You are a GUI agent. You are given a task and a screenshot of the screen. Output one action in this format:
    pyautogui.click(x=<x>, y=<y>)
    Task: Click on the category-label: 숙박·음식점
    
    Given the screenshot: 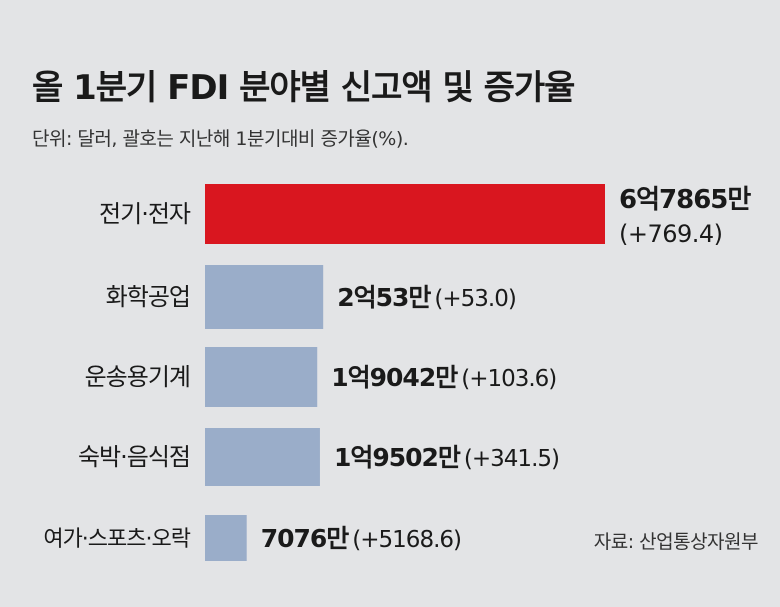 What is the action you would take?
    pyautogui.click(x=134, y=457)
    